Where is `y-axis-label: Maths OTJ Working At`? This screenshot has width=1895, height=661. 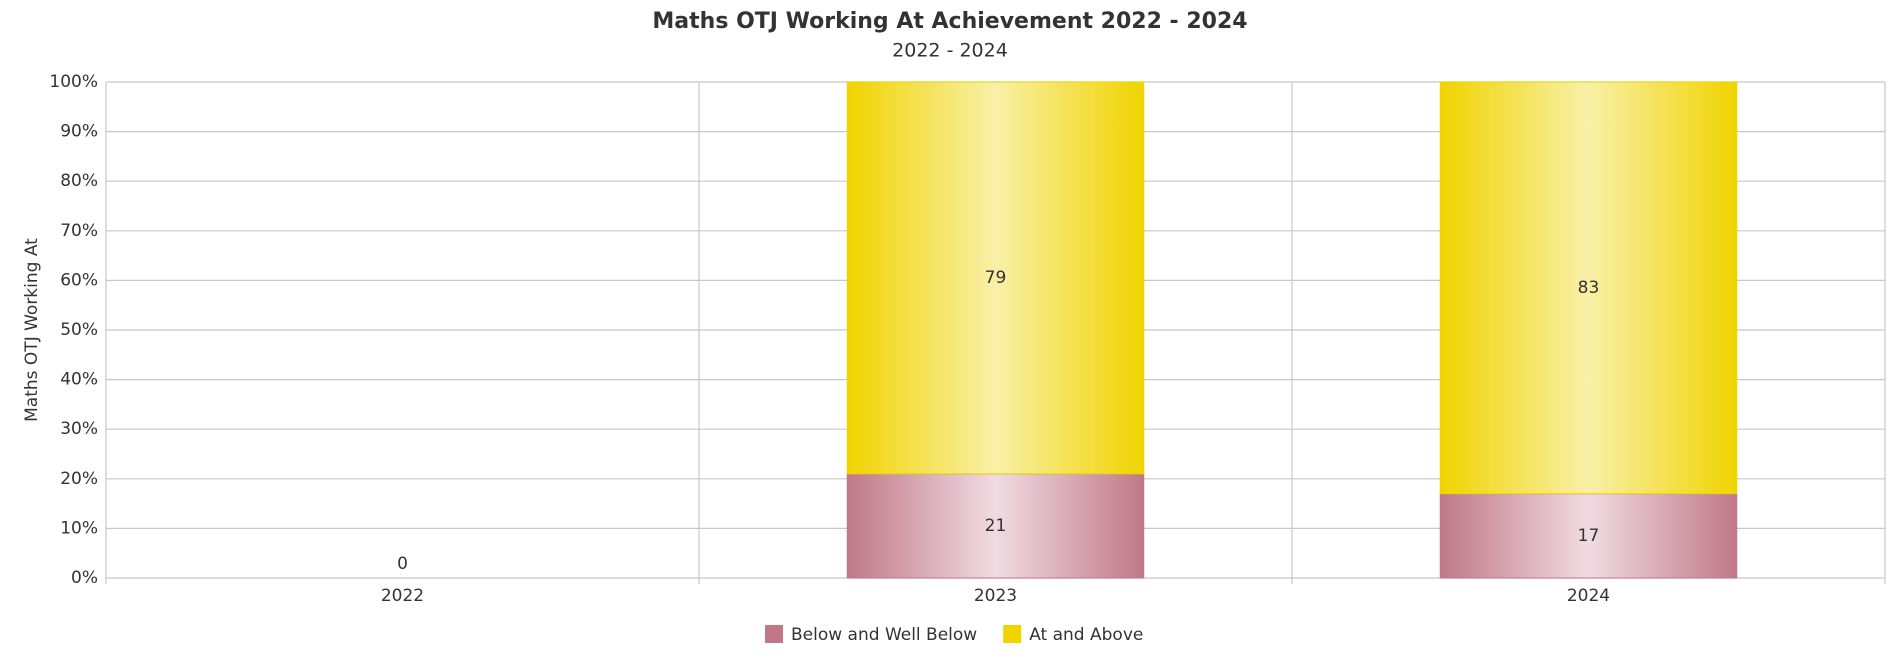 y-axis-label: Maths OTJ Working At is located at coordinates (32, 330).